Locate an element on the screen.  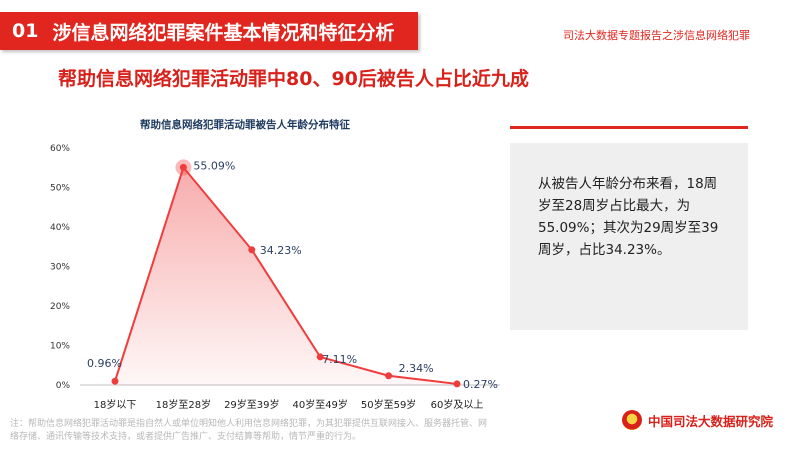
section-title: 涉信息网络犯罪案件基本情况和特征分析 is located at coordinates (223, 32).